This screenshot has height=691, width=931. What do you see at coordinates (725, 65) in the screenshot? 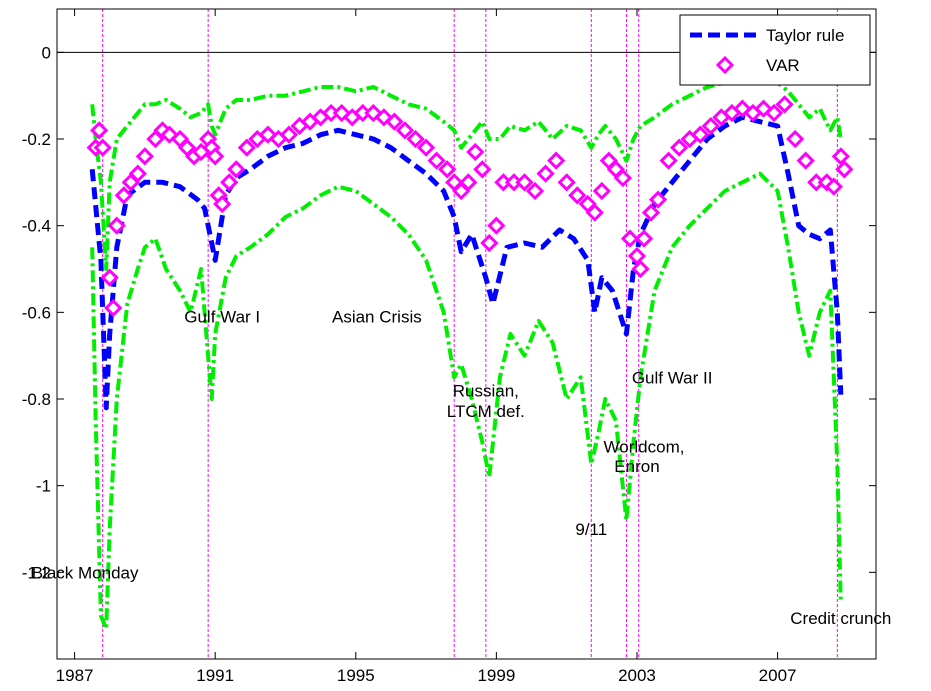
I see `legend-swatch-var` at bounding box center [725, 65].